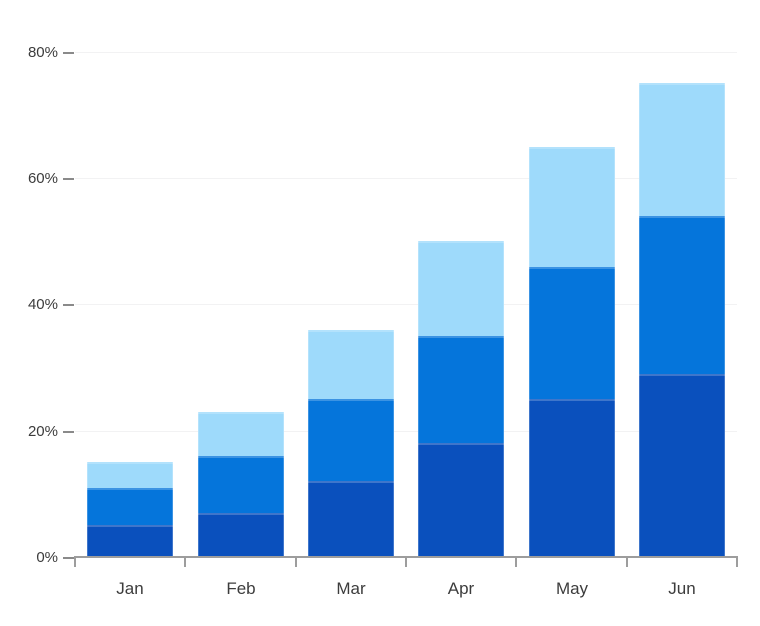 Image resolution: width=760 pixels, height=626 pixels. Describe the element at coordinates (130, 588) in the screenshot. I see `x-axis-category-label: Jan` at that location.